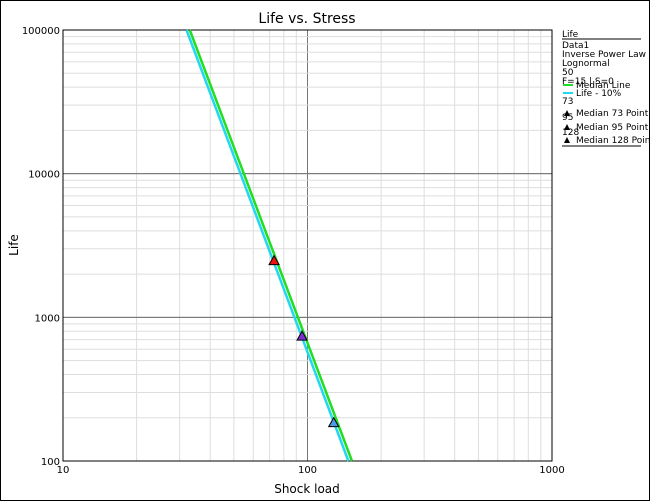 Image resolution: width=650 pixels, height=501 pixels. I want to click on legend-p73-name: Median 73 Point, so click(612, 114).